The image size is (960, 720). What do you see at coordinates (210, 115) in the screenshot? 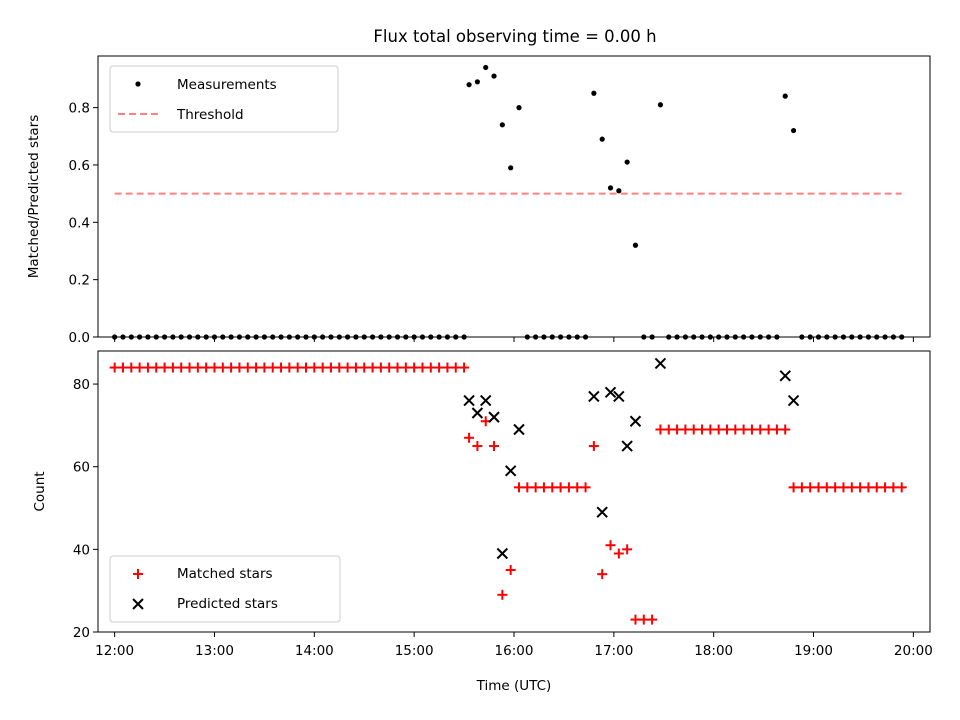
I see `threshold-legend-label: Threshold` at bounding box center [210, 115].